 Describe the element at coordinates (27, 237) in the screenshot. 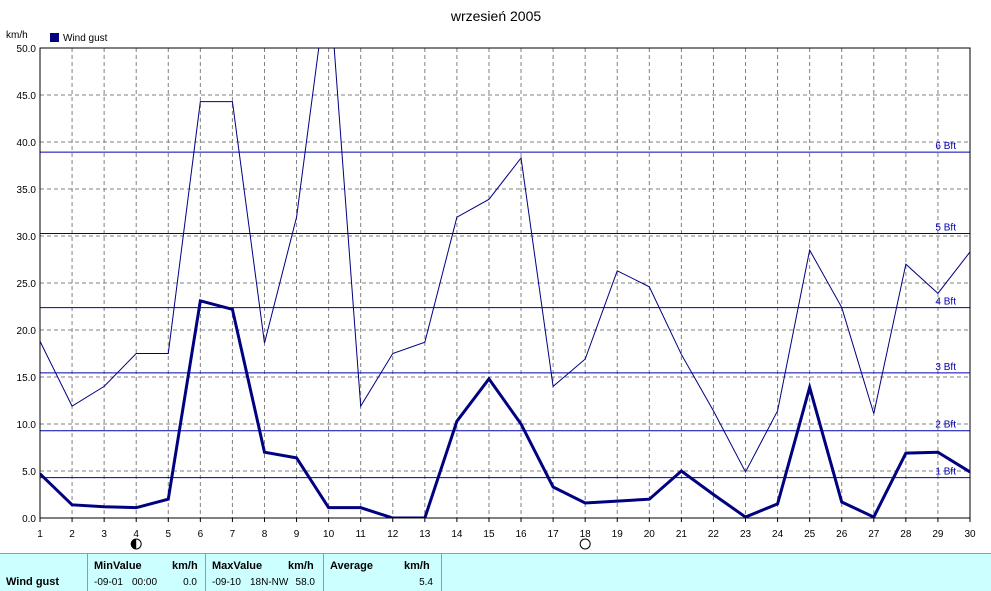

I see `y-tick-label: 30.0` at that location.